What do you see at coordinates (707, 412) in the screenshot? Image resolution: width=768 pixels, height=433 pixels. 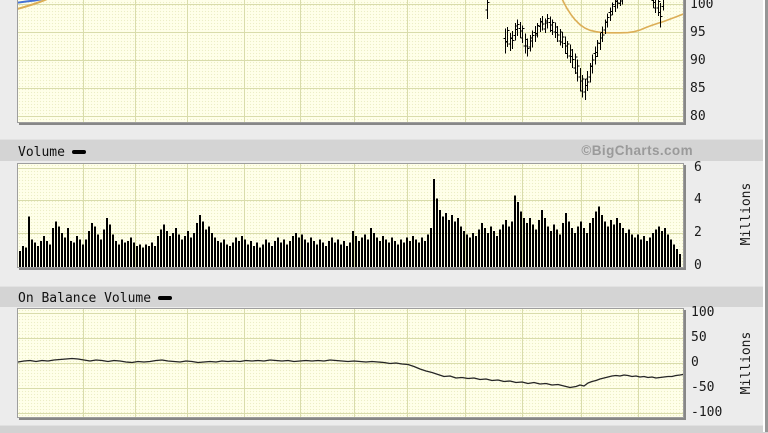 I see `y-axis-tick: -100` at bounding box center [707, 412].